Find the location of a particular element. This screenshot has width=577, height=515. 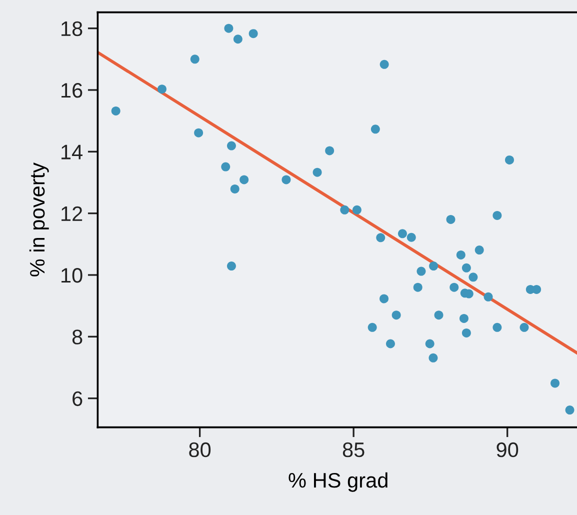

x-tick-label: 90 is located at coordinates (507, 450).